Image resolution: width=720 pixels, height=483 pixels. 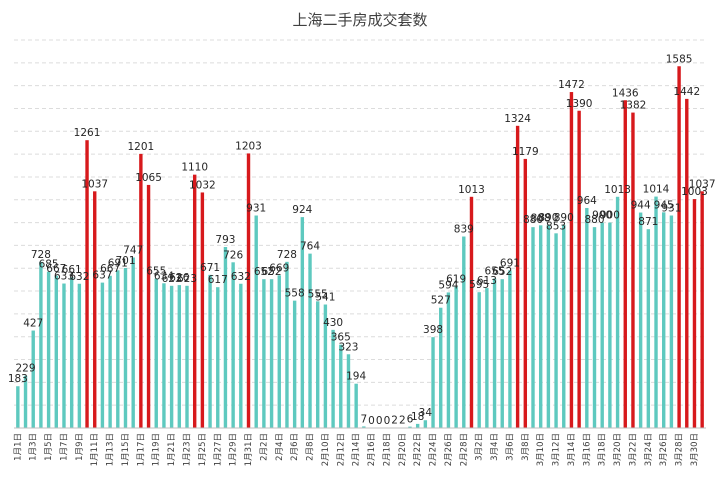 What do you see at coordinates (34, 447) in the screenshot?
I see `x-tick-label: 1月3日` at bounding box center [34, 447].